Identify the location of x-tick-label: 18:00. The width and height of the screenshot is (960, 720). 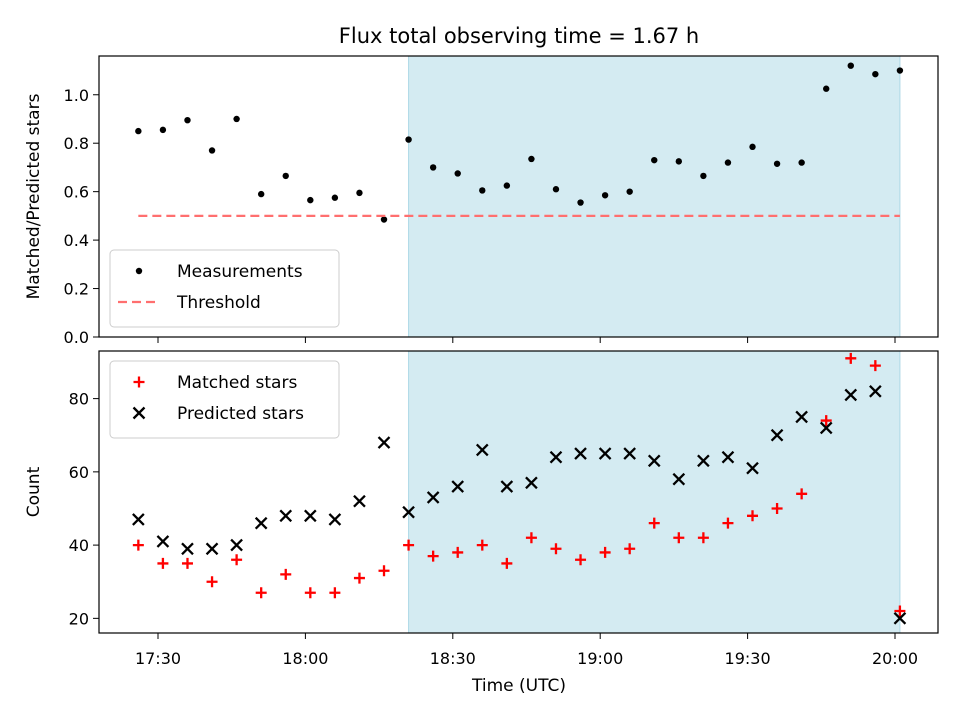
(305, 658).